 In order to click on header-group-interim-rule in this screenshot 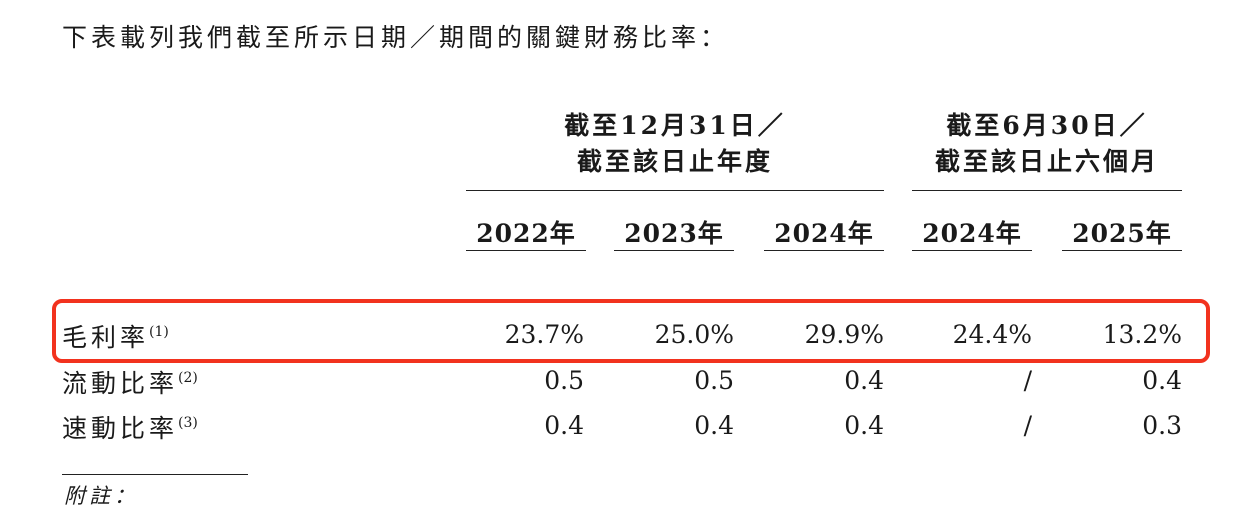, I will do `click(1047, 190)`.